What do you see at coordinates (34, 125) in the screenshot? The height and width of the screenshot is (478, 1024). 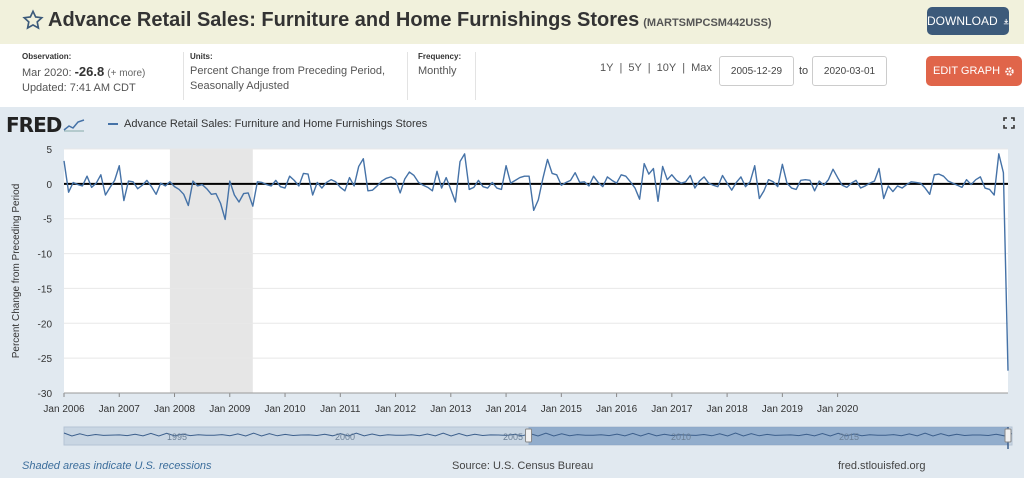 I see `fred-logo-text: FRED` at bounding box center [34, 125].